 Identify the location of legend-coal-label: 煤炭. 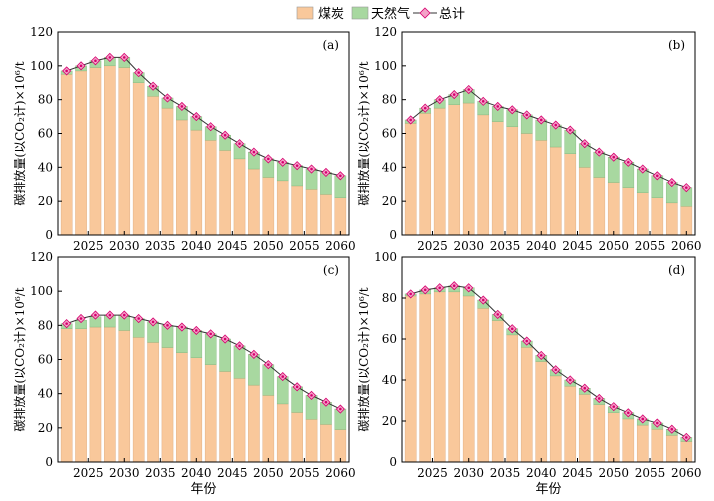
(331, 14).